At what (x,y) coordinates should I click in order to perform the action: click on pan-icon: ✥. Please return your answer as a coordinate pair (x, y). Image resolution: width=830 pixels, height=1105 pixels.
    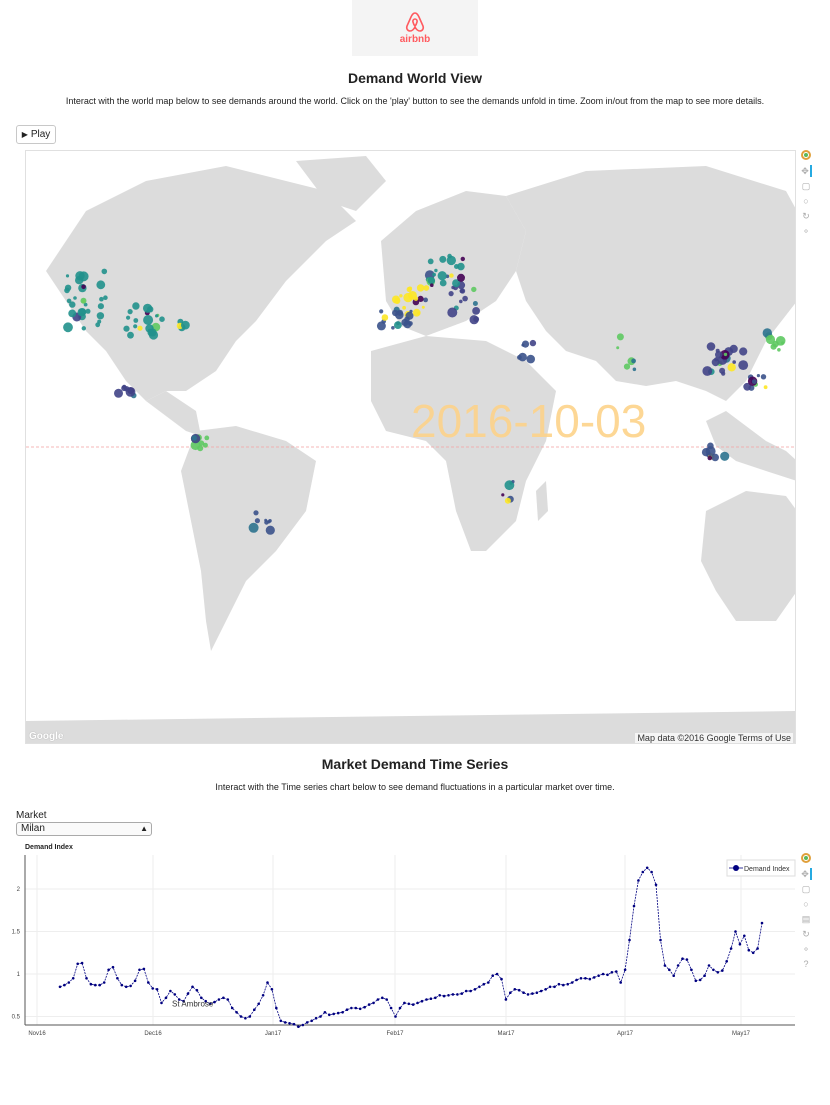
    Looking at the image, I should click on (806, 874).